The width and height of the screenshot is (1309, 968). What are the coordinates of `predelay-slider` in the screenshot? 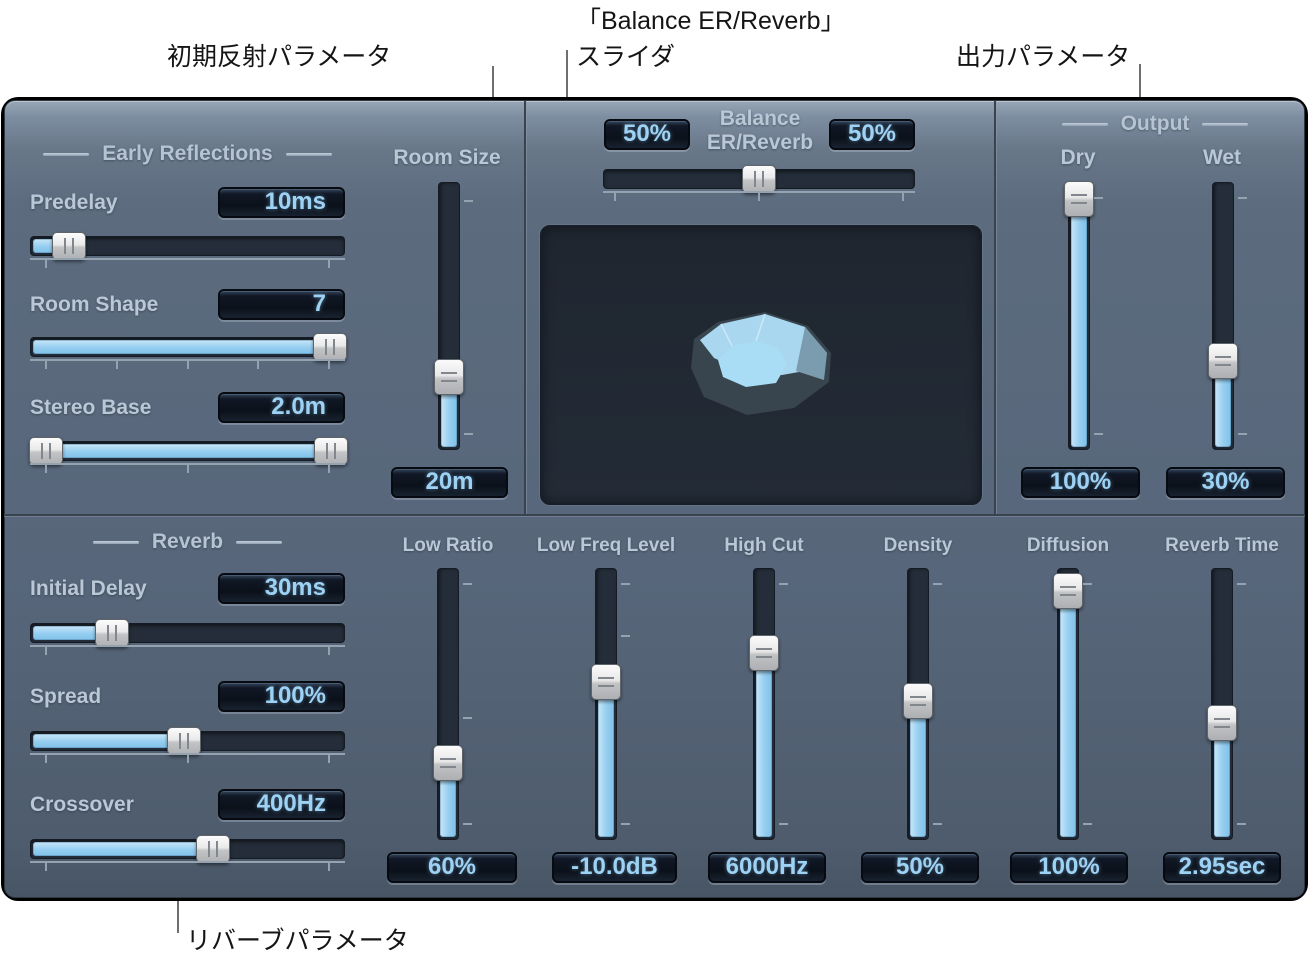 It's located at (187, 250).